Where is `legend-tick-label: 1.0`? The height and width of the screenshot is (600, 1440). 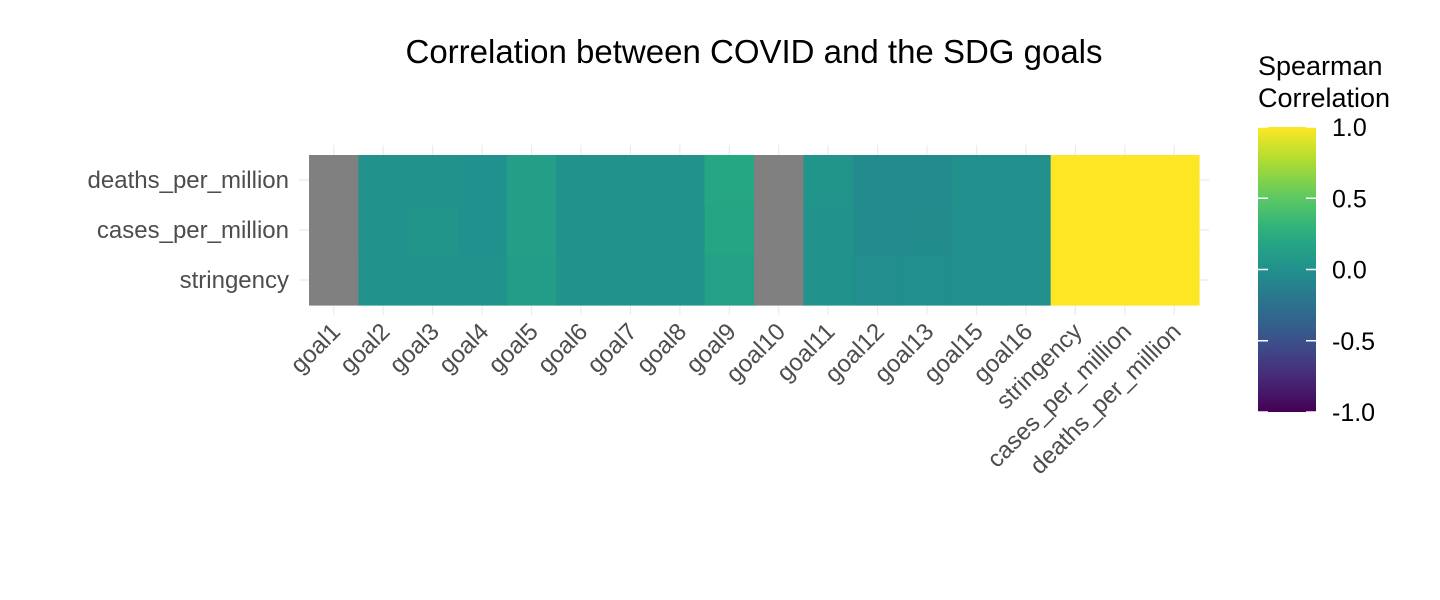 legend-tick-label: 1.0 is located at coordinates (1349, 128).